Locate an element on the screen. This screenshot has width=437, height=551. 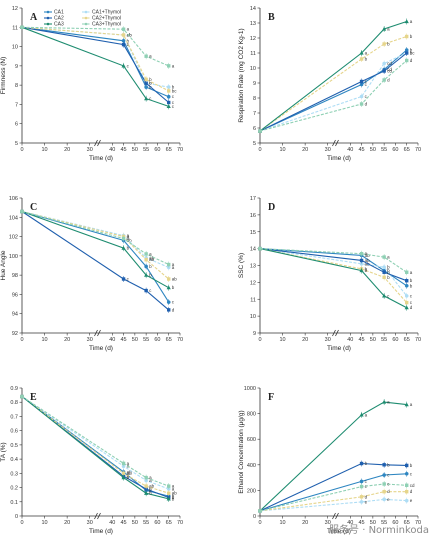
significance-letter: bc is located at coordinates (175, 90).